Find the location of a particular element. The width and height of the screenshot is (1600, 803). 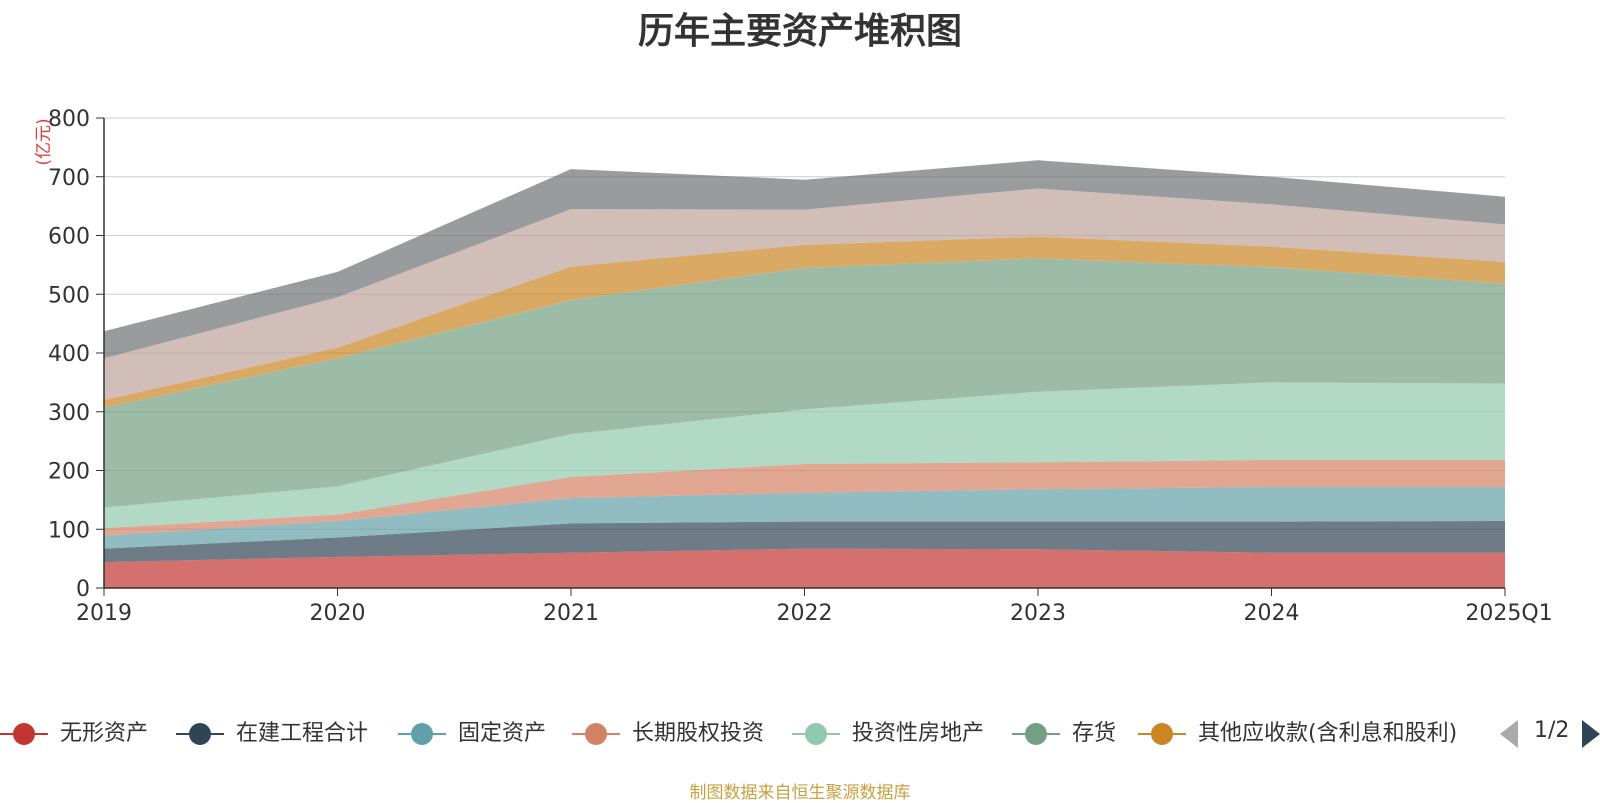

y-tick-label: 300 is located at coordinates (69, 413).